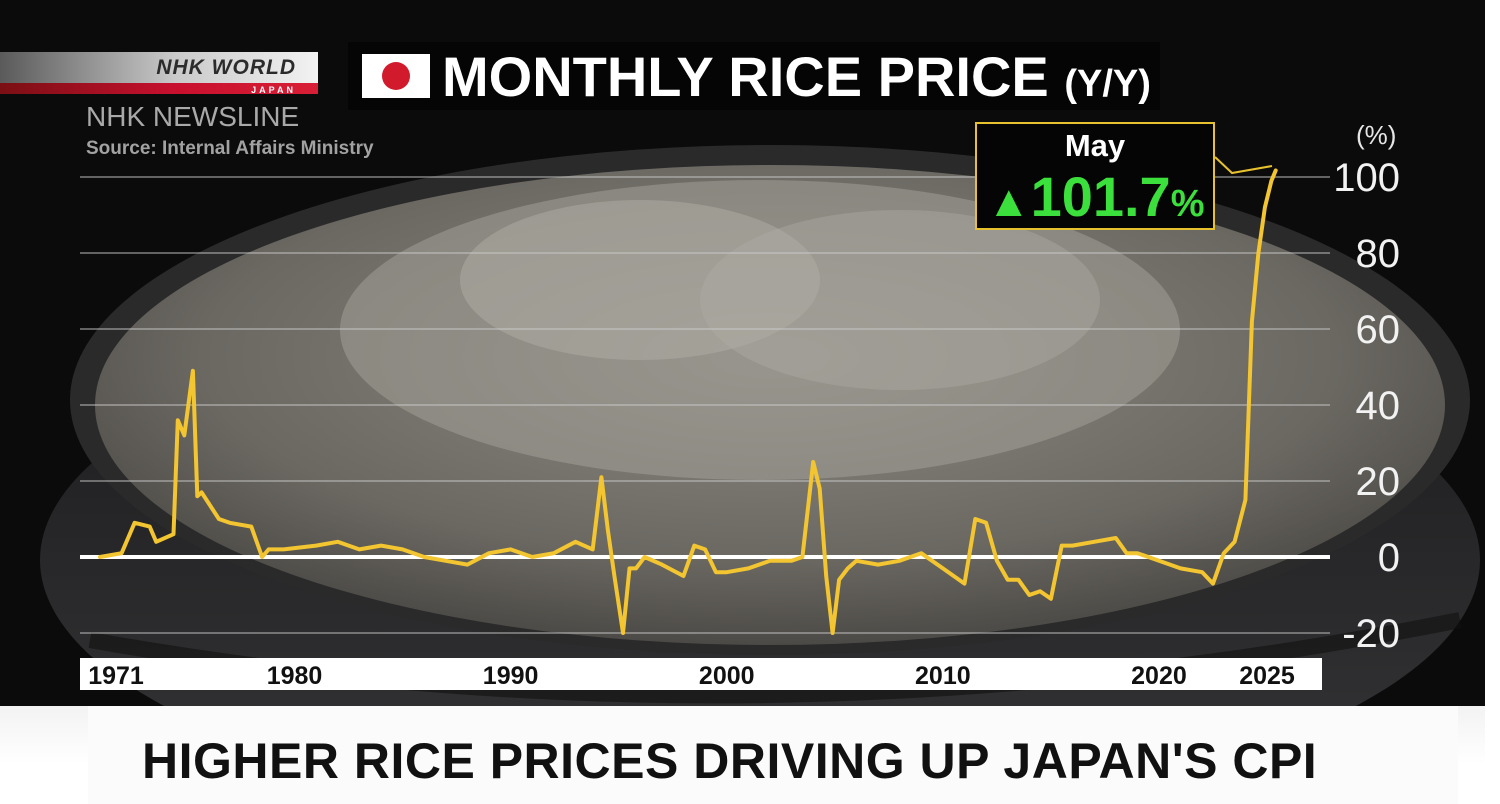  What do you see at coordinates (1096, 196) in the screenshot?
I see `callout-value: ▲101.7%` at bounding box center [1096, 196].